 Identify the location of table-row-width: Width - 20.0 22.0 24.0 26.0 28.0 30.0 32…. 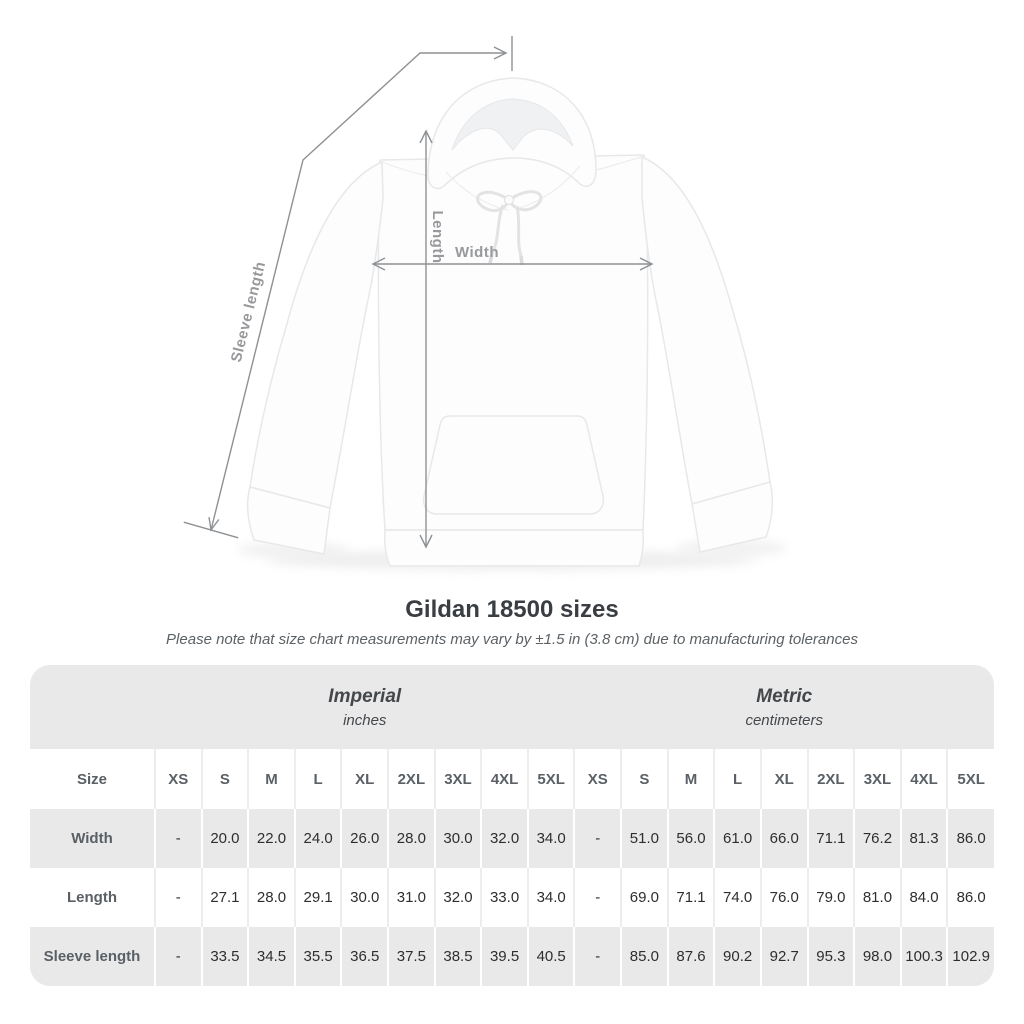
(512, 838).